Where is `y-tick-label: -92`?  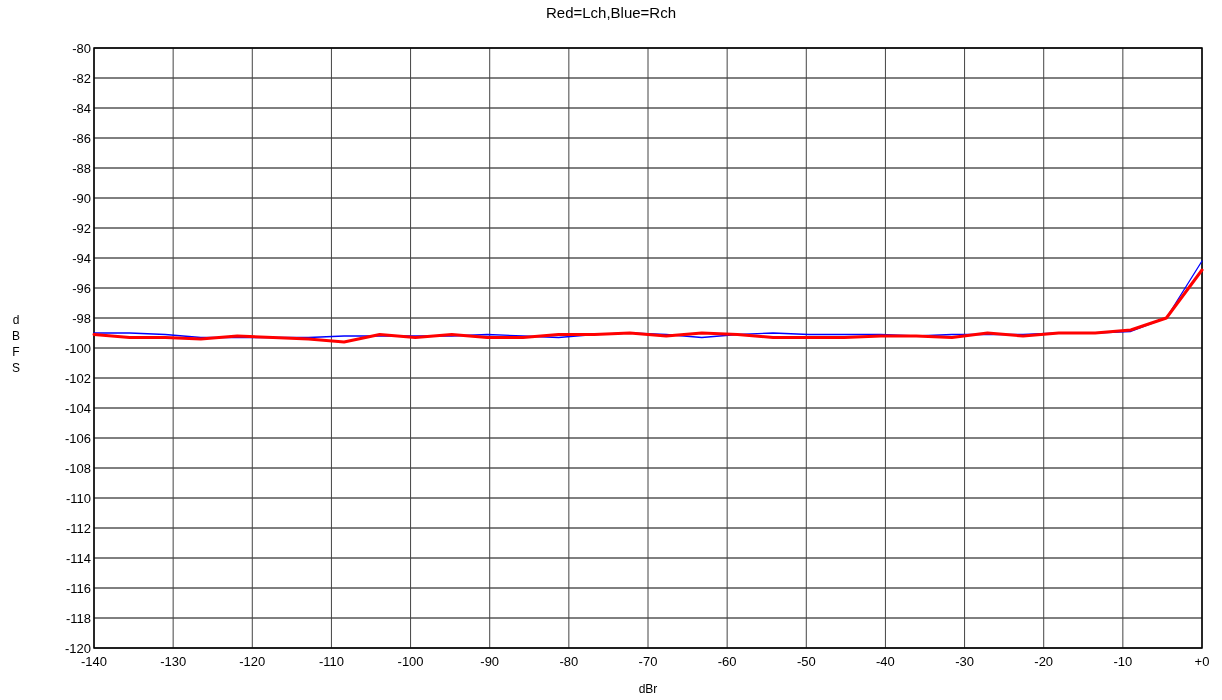 y-tick-label: -92 is located at coordinates (81, 228).